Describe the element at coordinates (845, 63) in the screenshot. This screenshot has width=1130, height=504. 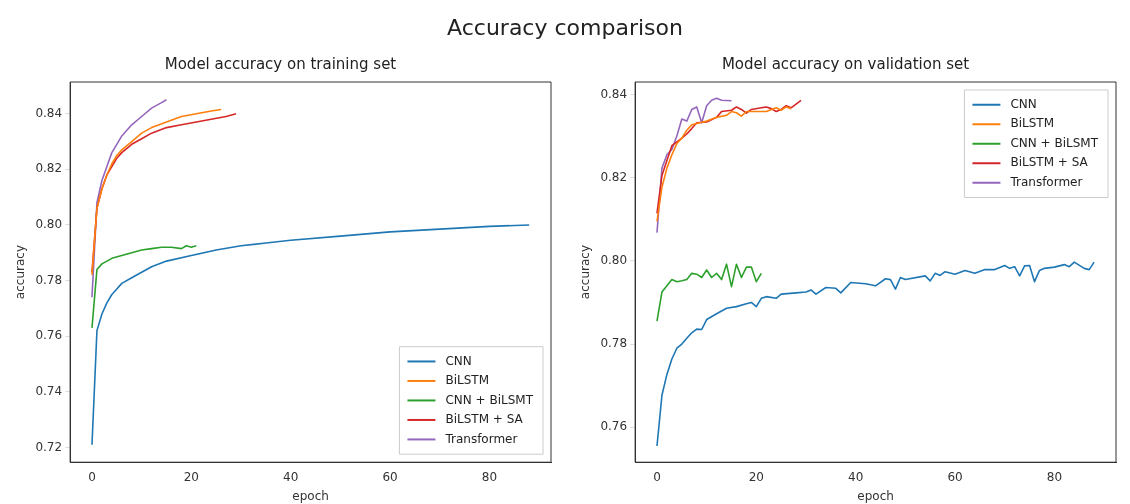
I see `chart-title: Model accuracy on validation set` at that location.